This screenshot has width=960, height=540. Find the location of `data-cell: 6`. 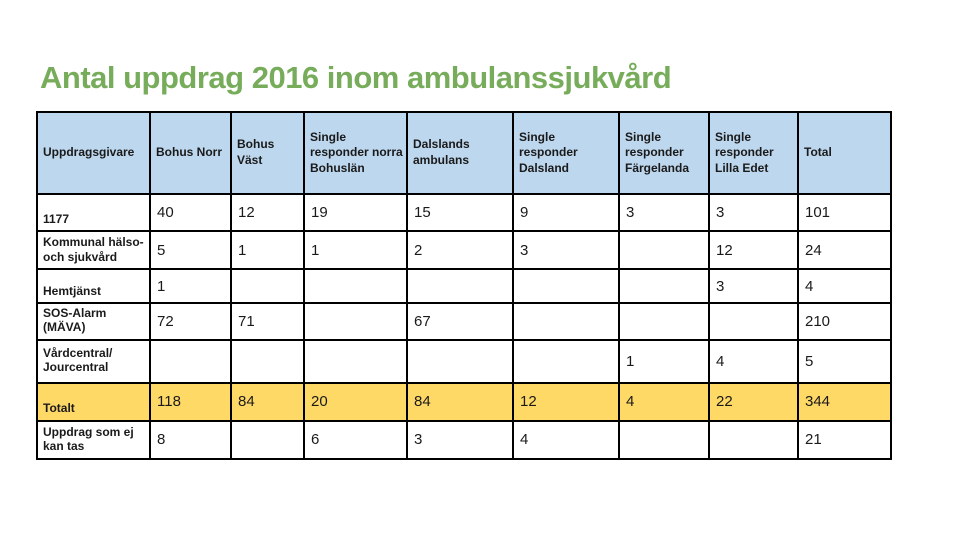

data-cell: 6 is located at coordinates (355, 439).